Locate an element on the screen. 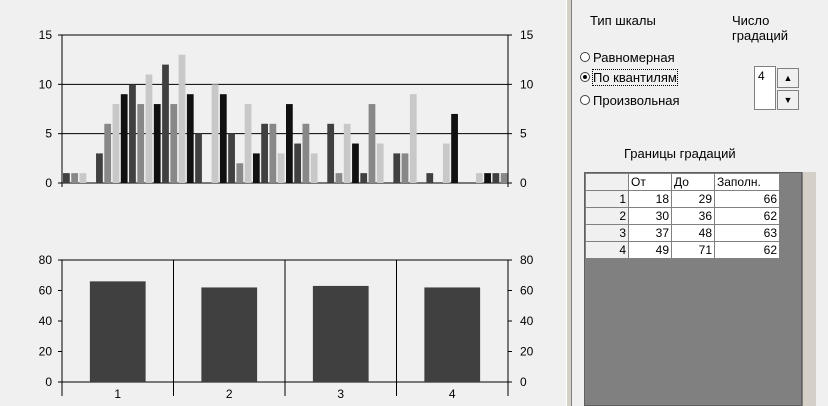  y-tick-label-left: 20 is located at coordinates (46, 352).